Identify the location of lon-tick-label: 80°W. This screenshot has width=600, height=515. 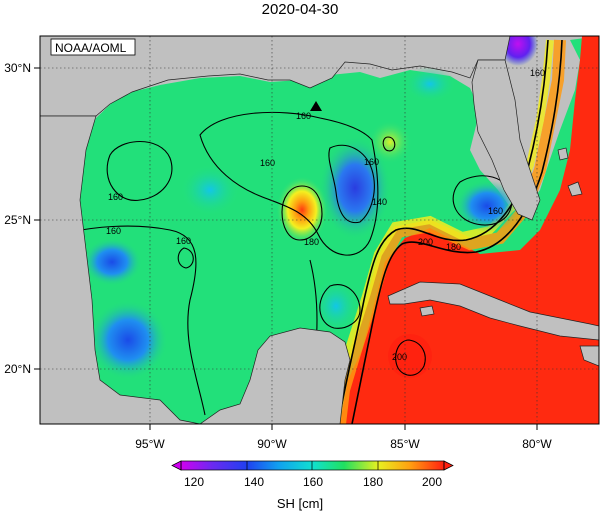
(537, 444).